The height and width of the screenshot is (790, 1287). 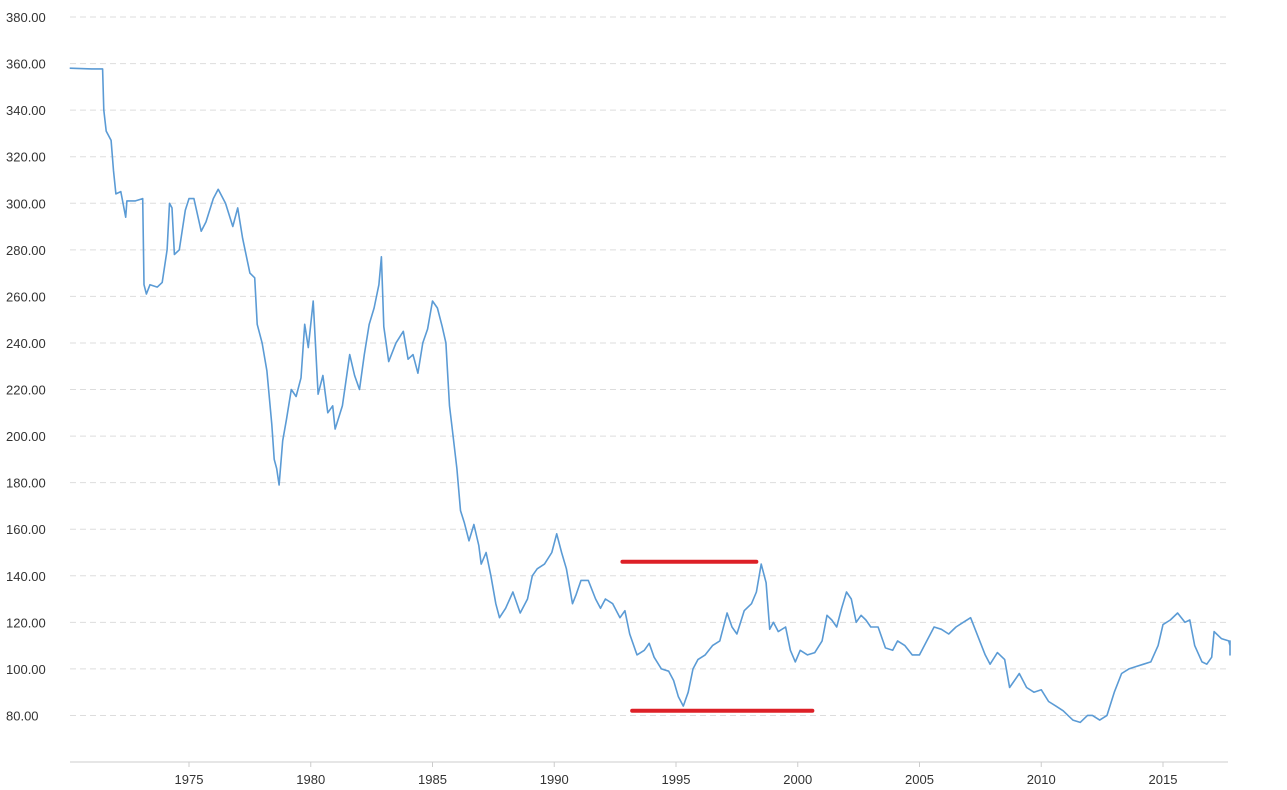 What do you see at coordinates (797, 779) in the screenshot?
I see `x-tick-label: 2000` at bounding box center [797, 779].